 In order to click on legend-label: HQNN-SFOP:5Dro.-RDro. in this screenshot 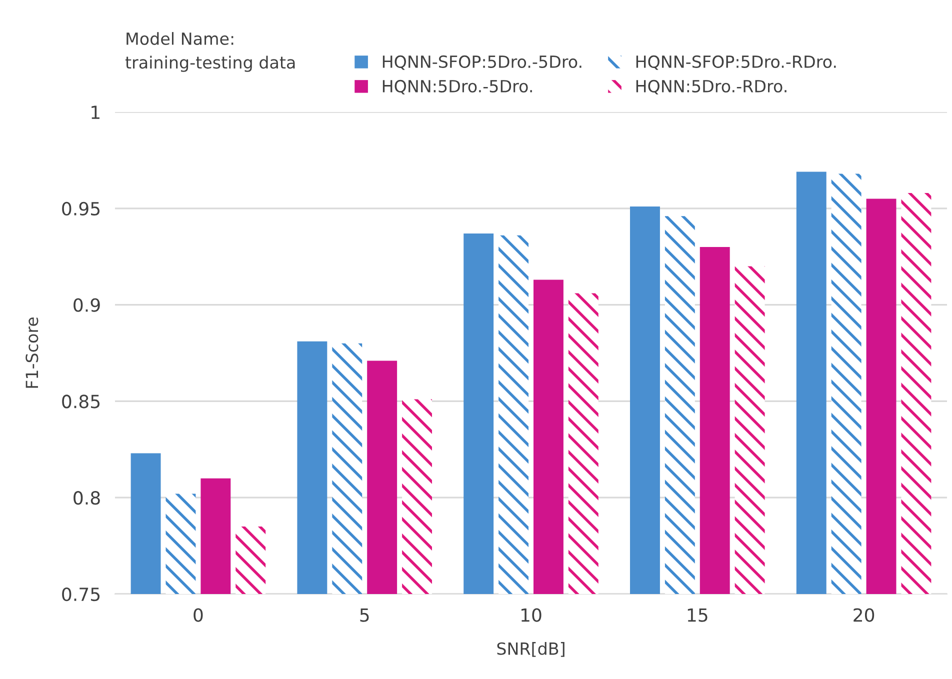, I will do `click(736, 62)`.